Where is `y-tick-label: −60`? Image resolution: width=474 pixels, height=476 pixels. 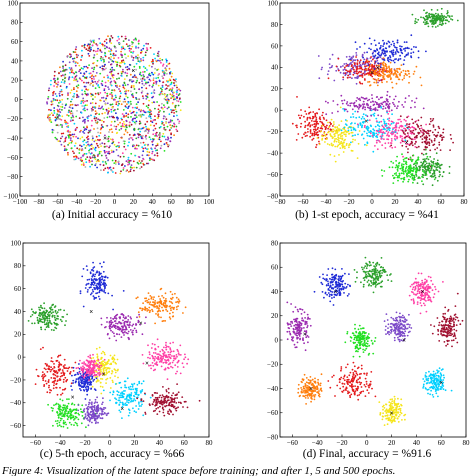 y-tick-label: −60 is located at coordinates (12, 158).